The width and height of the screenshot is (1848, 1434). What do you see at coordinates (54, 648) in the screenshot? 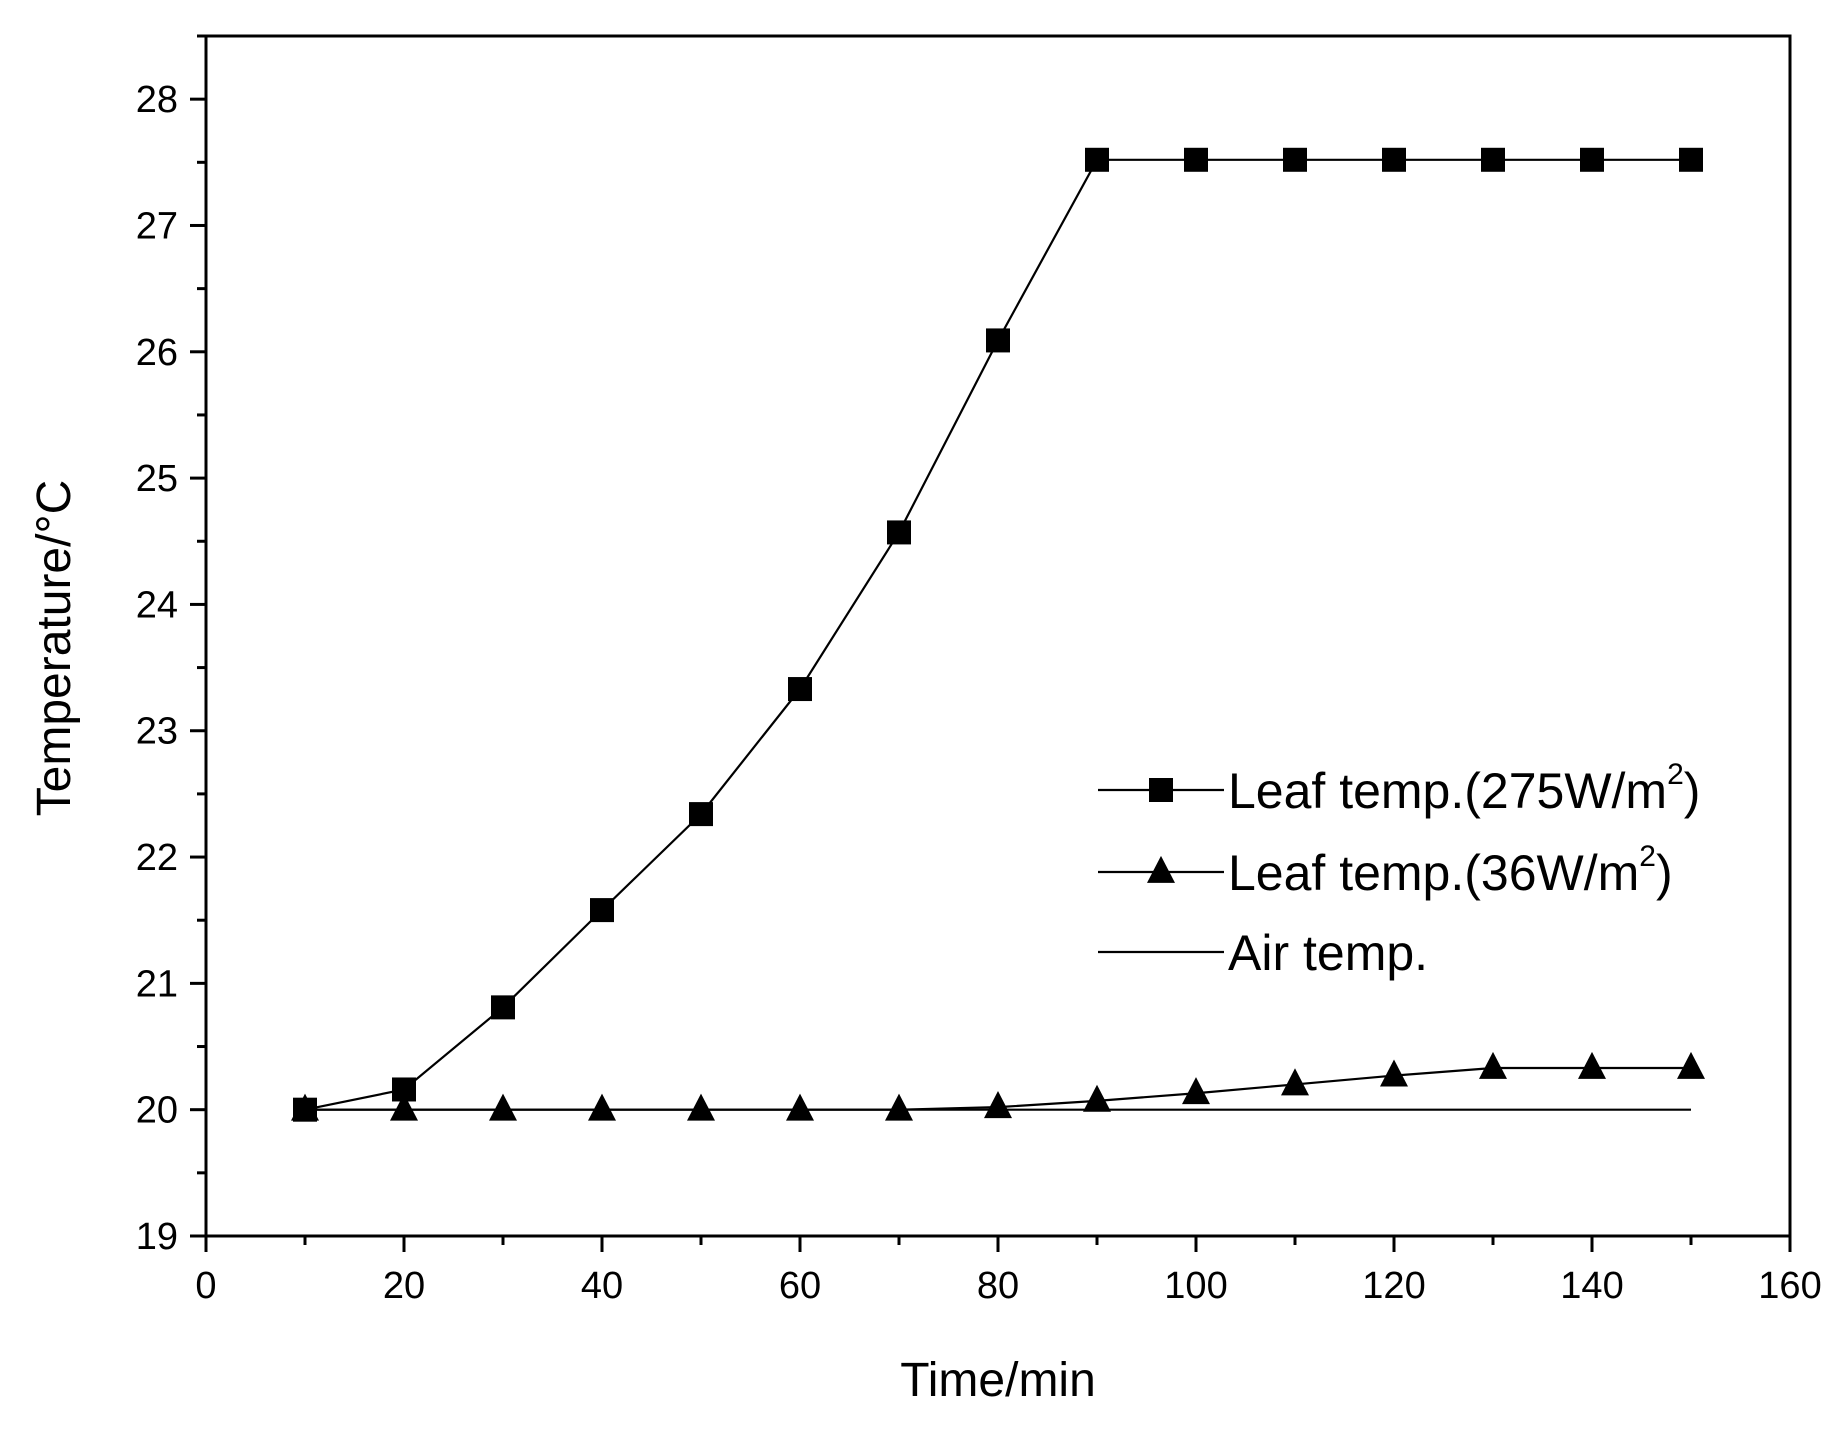
I see `y-axis-title: Temperature/°C` at bounding box center [54, 648].